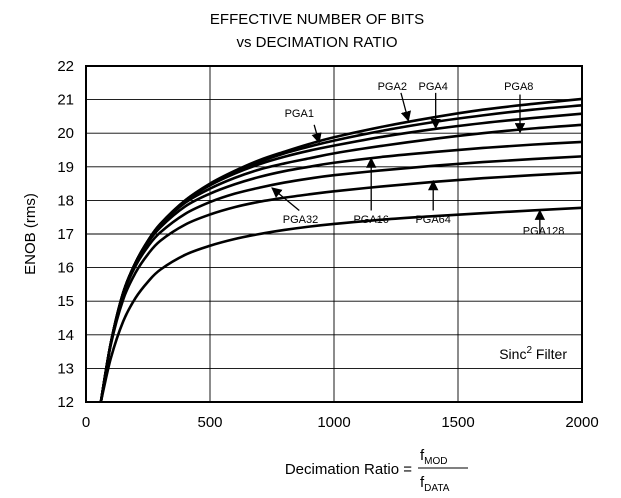 This screenshot has height=498, width=621. Describe the element at coordinates (518, 87) in the screenshot. I see `callout-label-pga8: PGA8` at that location.